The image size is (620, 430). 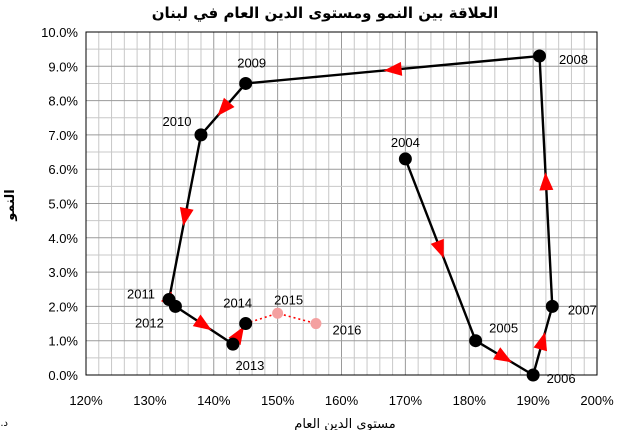 I want to click on point-2016, so click(x=316, y=324).